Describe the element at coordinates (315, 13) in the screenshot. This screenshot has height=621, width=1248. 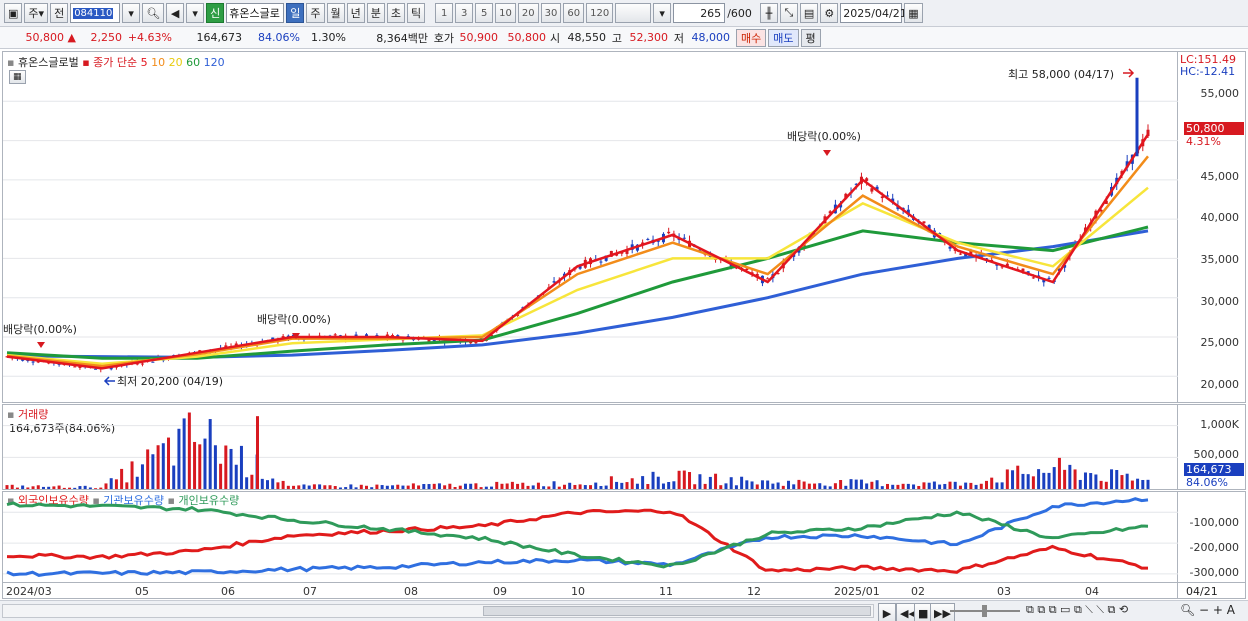
I see `period-week-tab: 주` at that location.